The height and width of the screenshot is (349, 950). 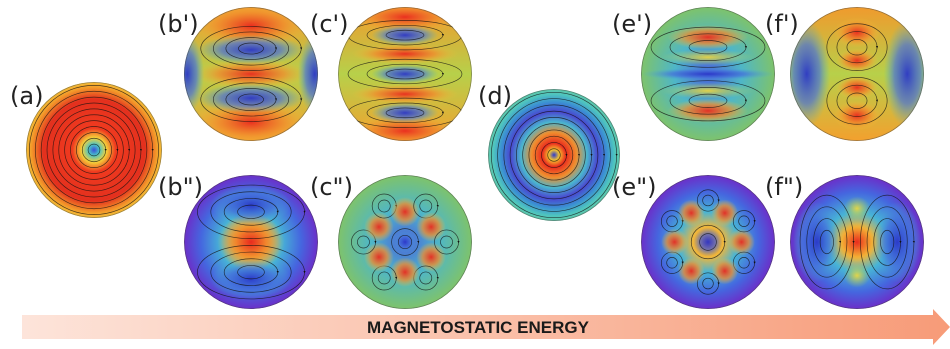 I want to click on panel-a: (a), so click(x=86, y=150).